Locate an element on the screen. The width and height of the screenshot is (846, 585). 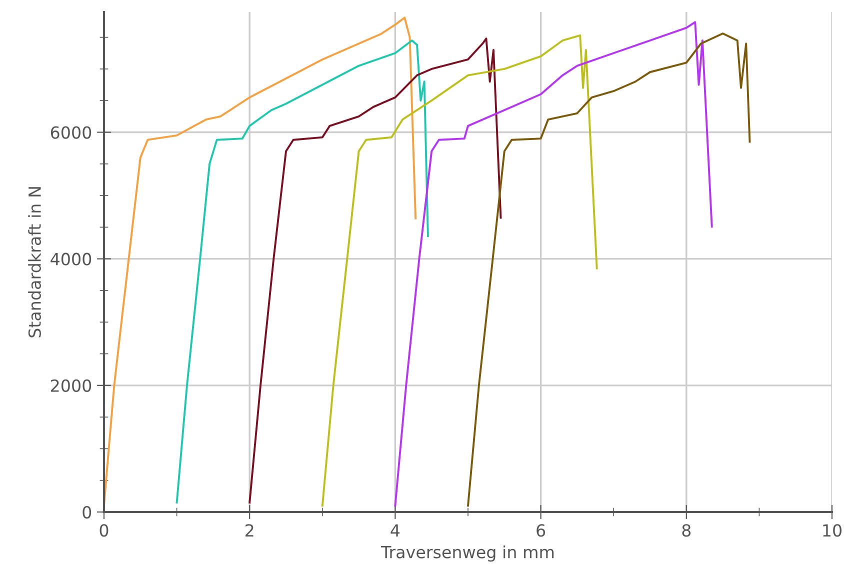
x-tick-label: 10 is located at coordinates (832, 530).